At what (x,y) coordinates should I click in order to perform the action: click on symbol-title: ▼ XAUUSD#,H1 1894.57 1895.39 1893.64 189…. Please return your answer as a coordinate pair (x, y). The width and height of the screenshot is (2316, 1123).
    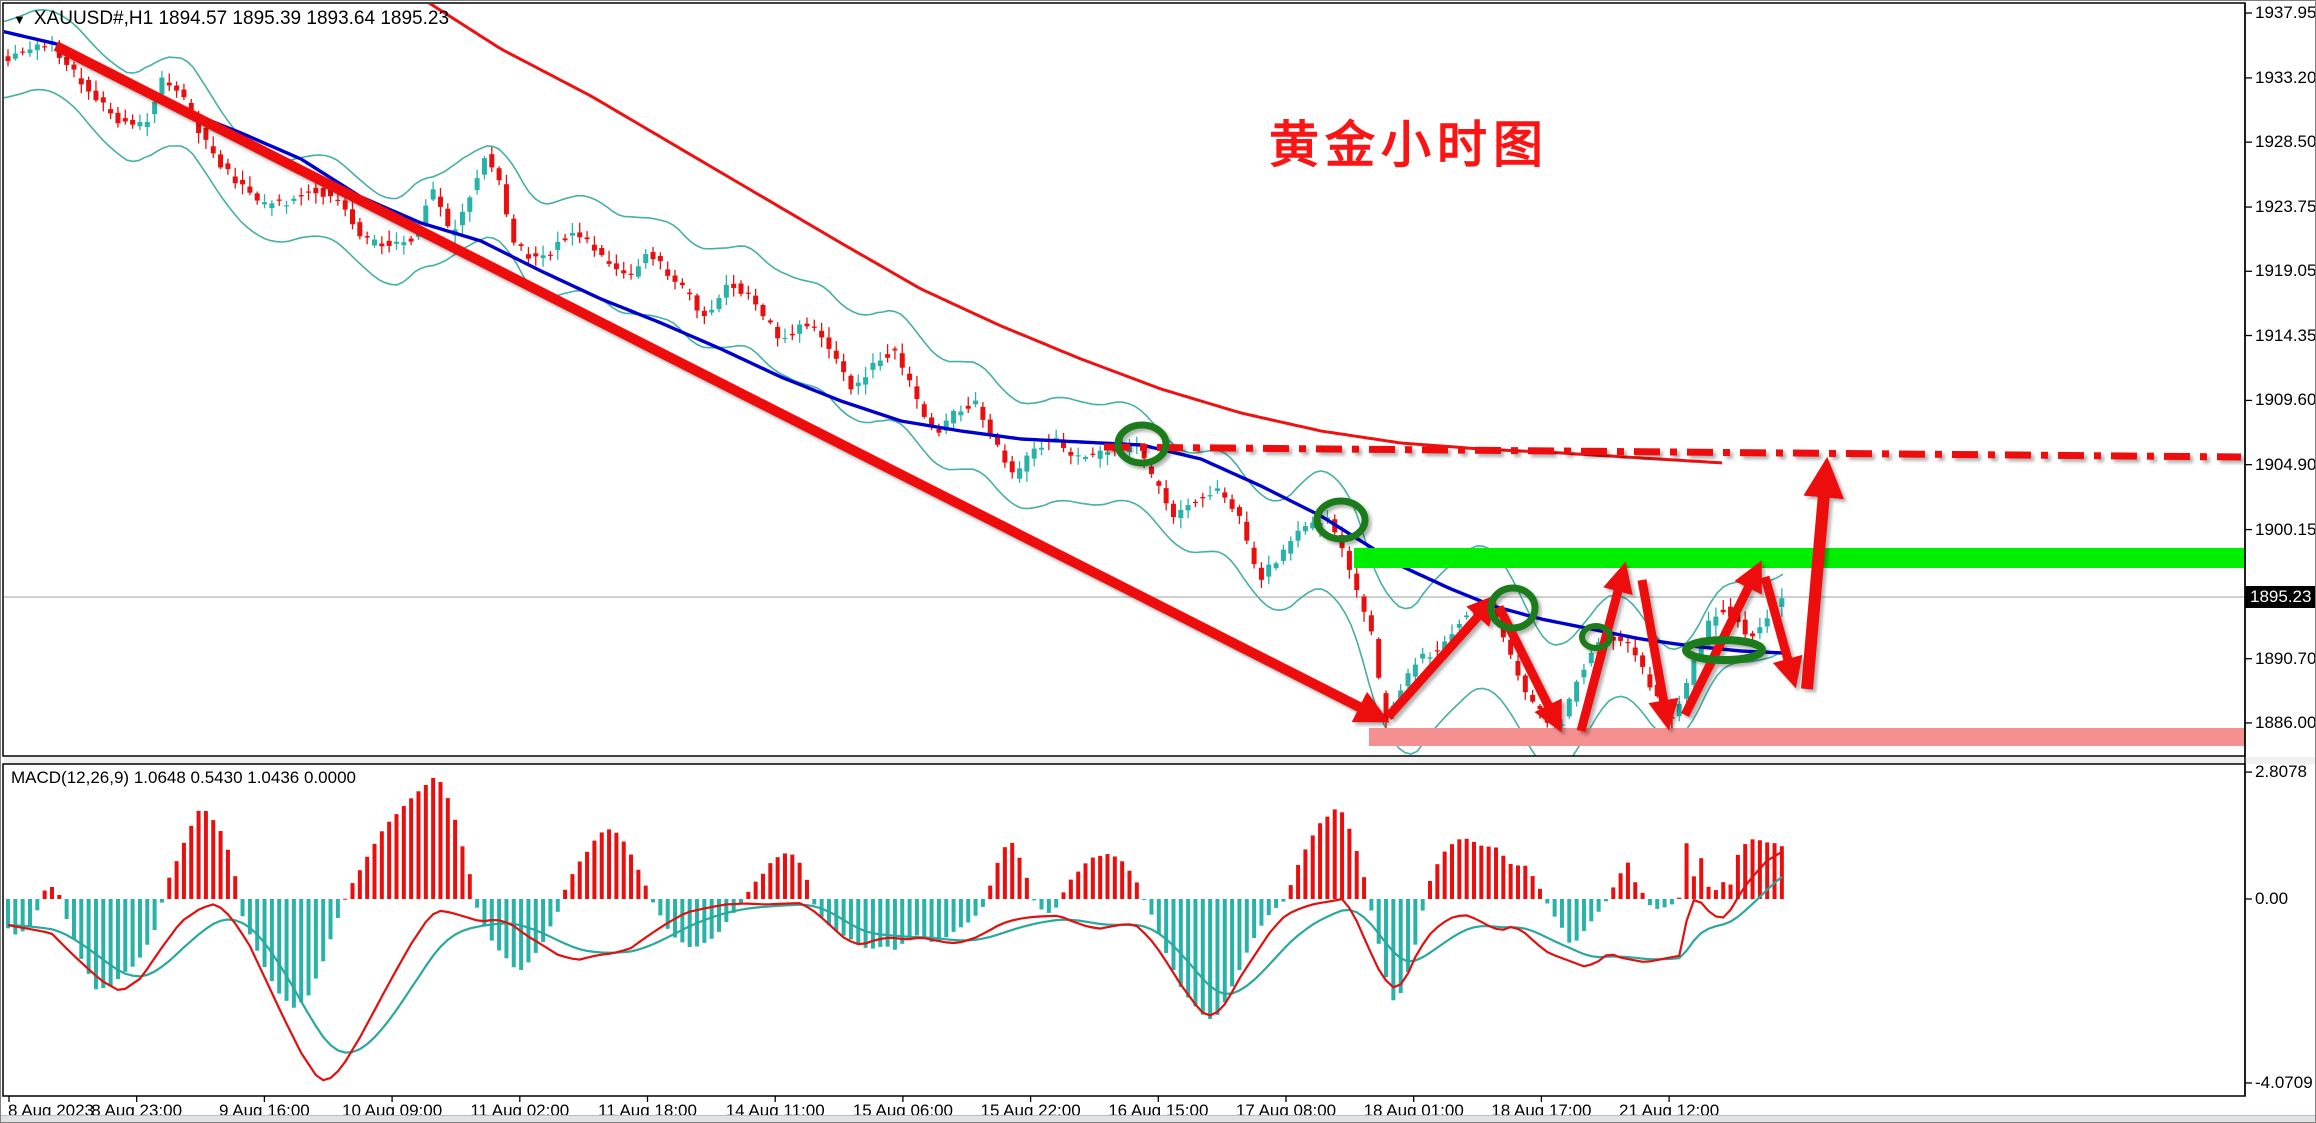
    Looking at the image, I should click on (231, 19).